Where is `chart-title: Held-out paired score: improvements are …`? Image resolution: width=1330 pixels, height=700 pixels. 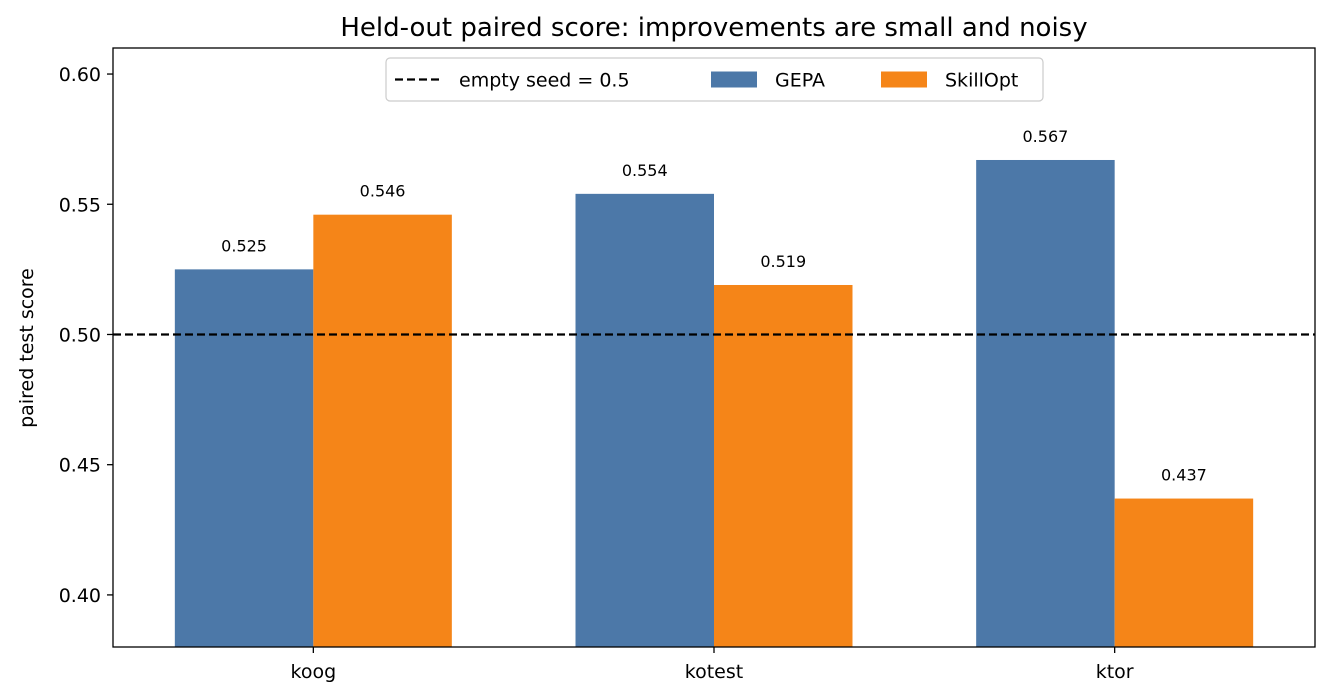
chart-title: Held-out paired score: improvements are … is located at coordinates (713, 28).